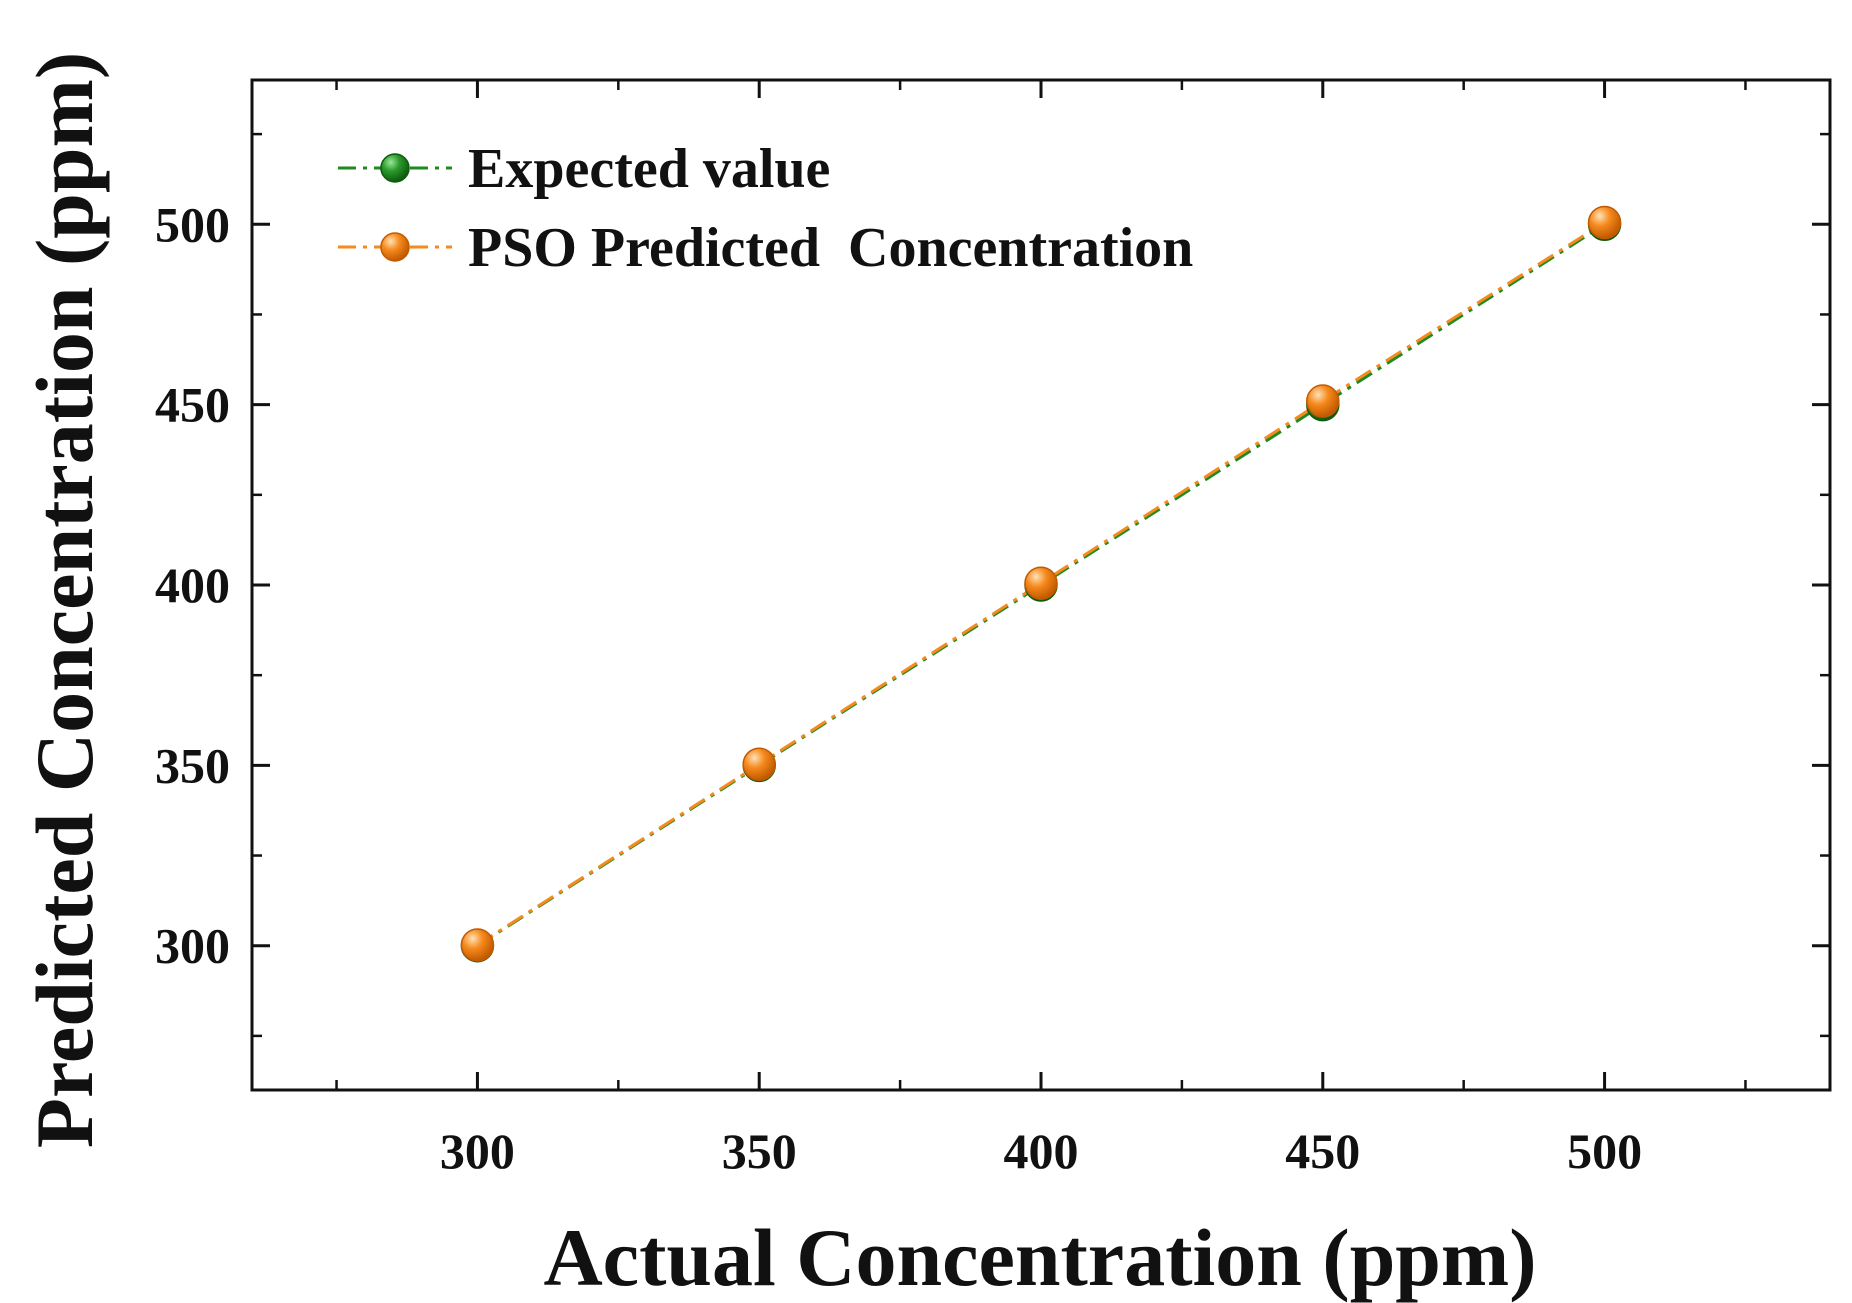  Describe the element at coordinates (1322, 1151) in the screenshot. I see `x-tick-label: 450` at that location.